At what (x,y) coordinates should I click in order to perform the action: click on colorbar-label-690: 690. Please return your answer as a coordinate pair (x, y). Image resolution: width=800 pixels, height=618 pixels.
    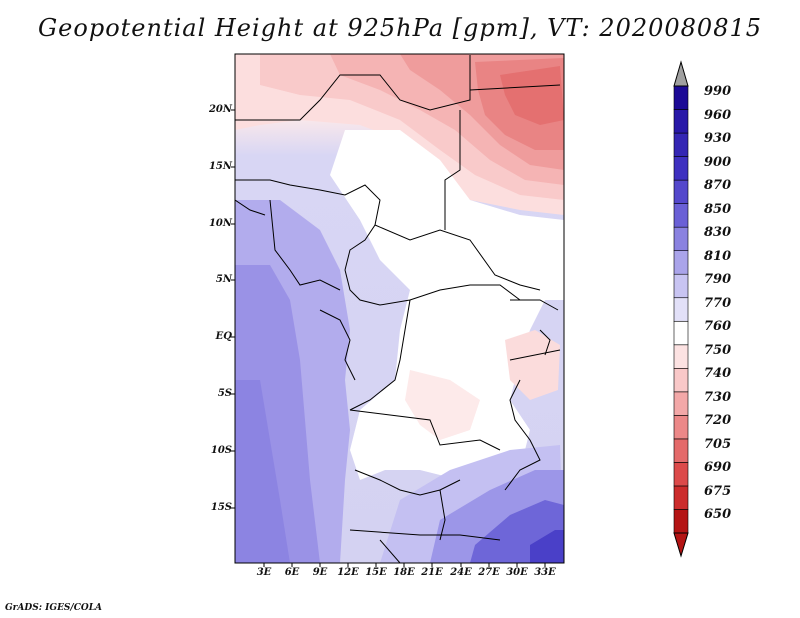
    Looking at the image, I should click on (718, 468).